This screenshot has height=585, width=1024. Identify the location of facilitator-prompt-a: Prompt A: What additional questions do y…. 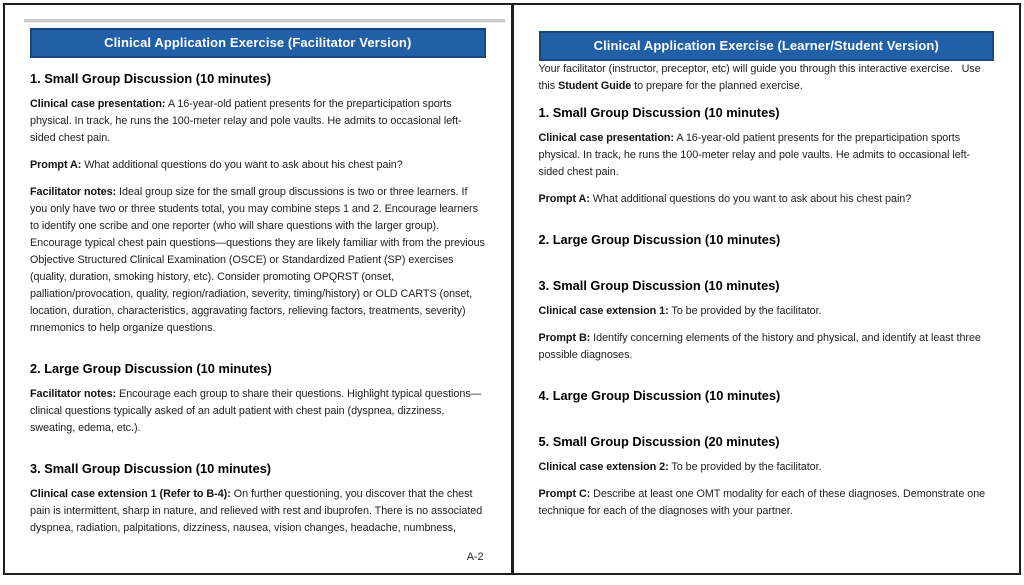
(258, 165).